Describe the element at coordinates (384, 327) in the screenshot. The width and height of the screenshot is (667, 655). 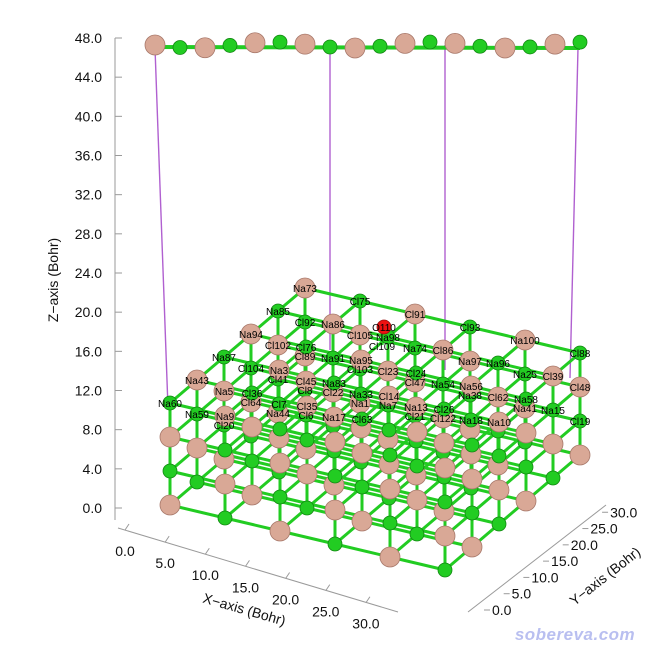
I see `o-atom` at that location.